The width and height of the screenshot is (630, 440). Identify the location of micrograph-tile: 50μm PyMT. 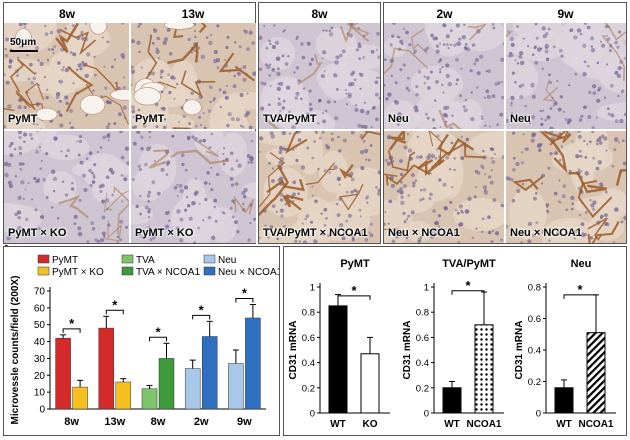
(66, 76).